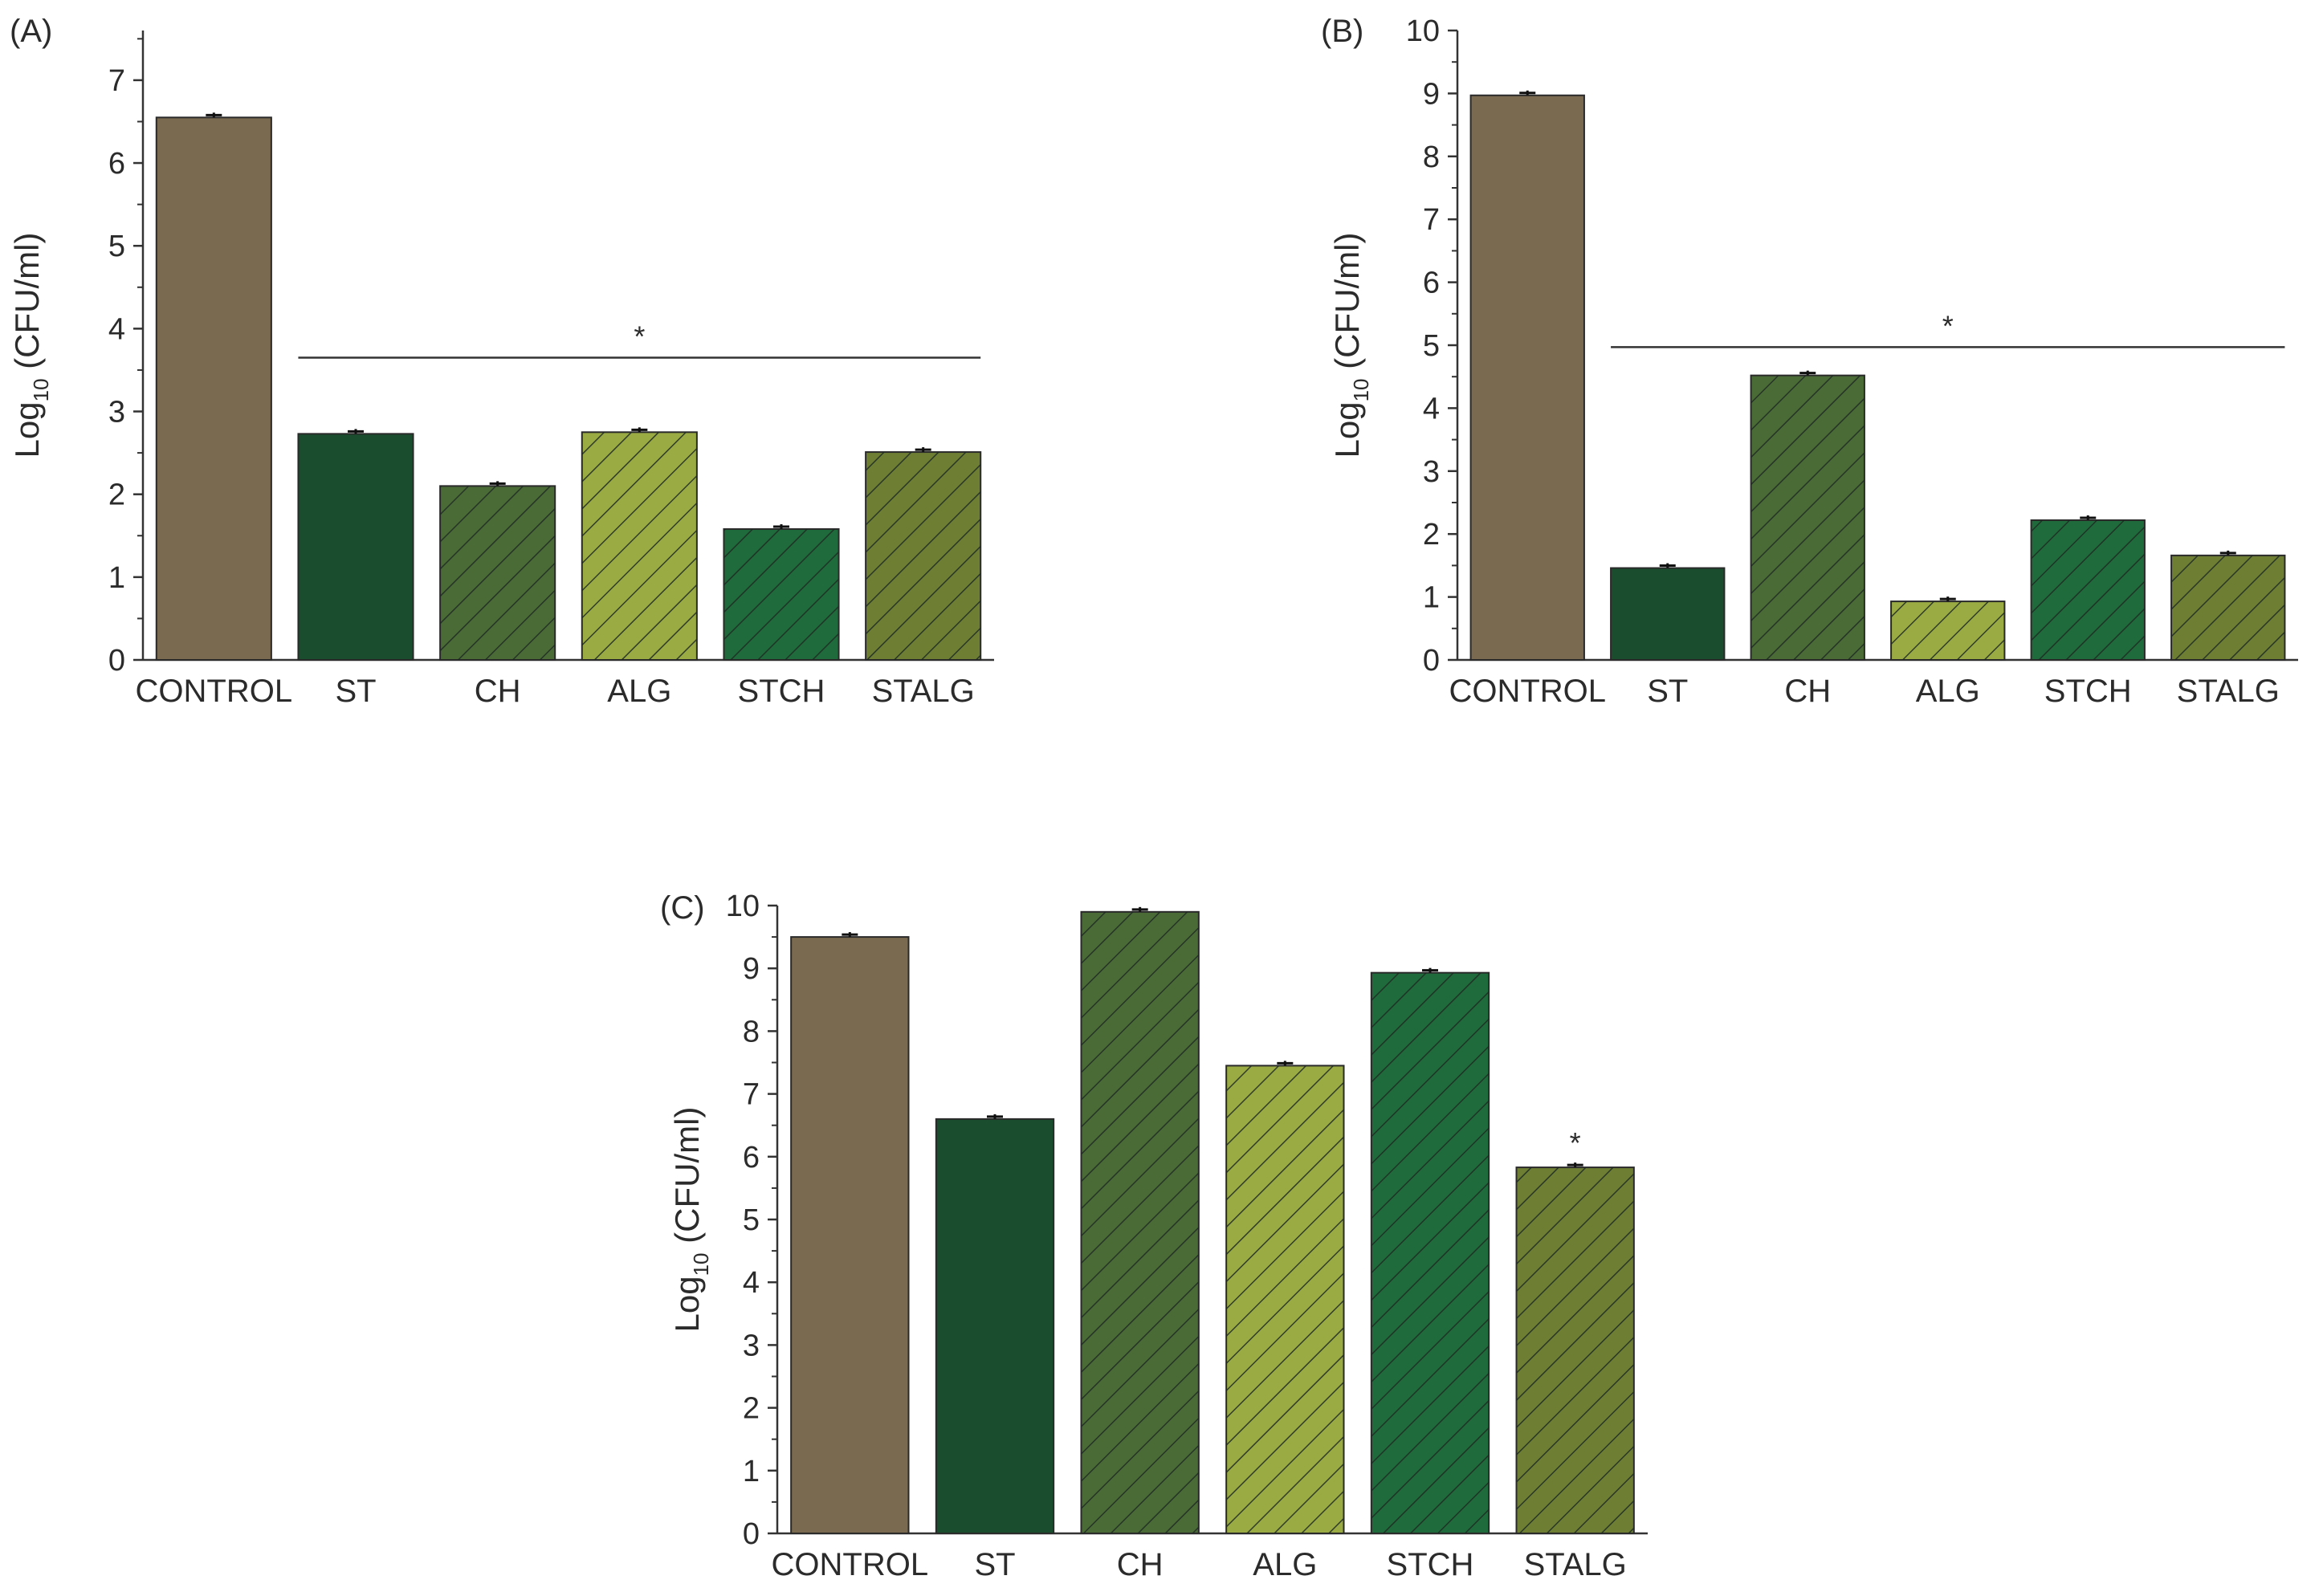 Image resolution: width=2319 pixels, height=1596 pixels. Describe the element at coordinates (1342, 31) in the screenshot. I see `panel-label: (B)` at that location.